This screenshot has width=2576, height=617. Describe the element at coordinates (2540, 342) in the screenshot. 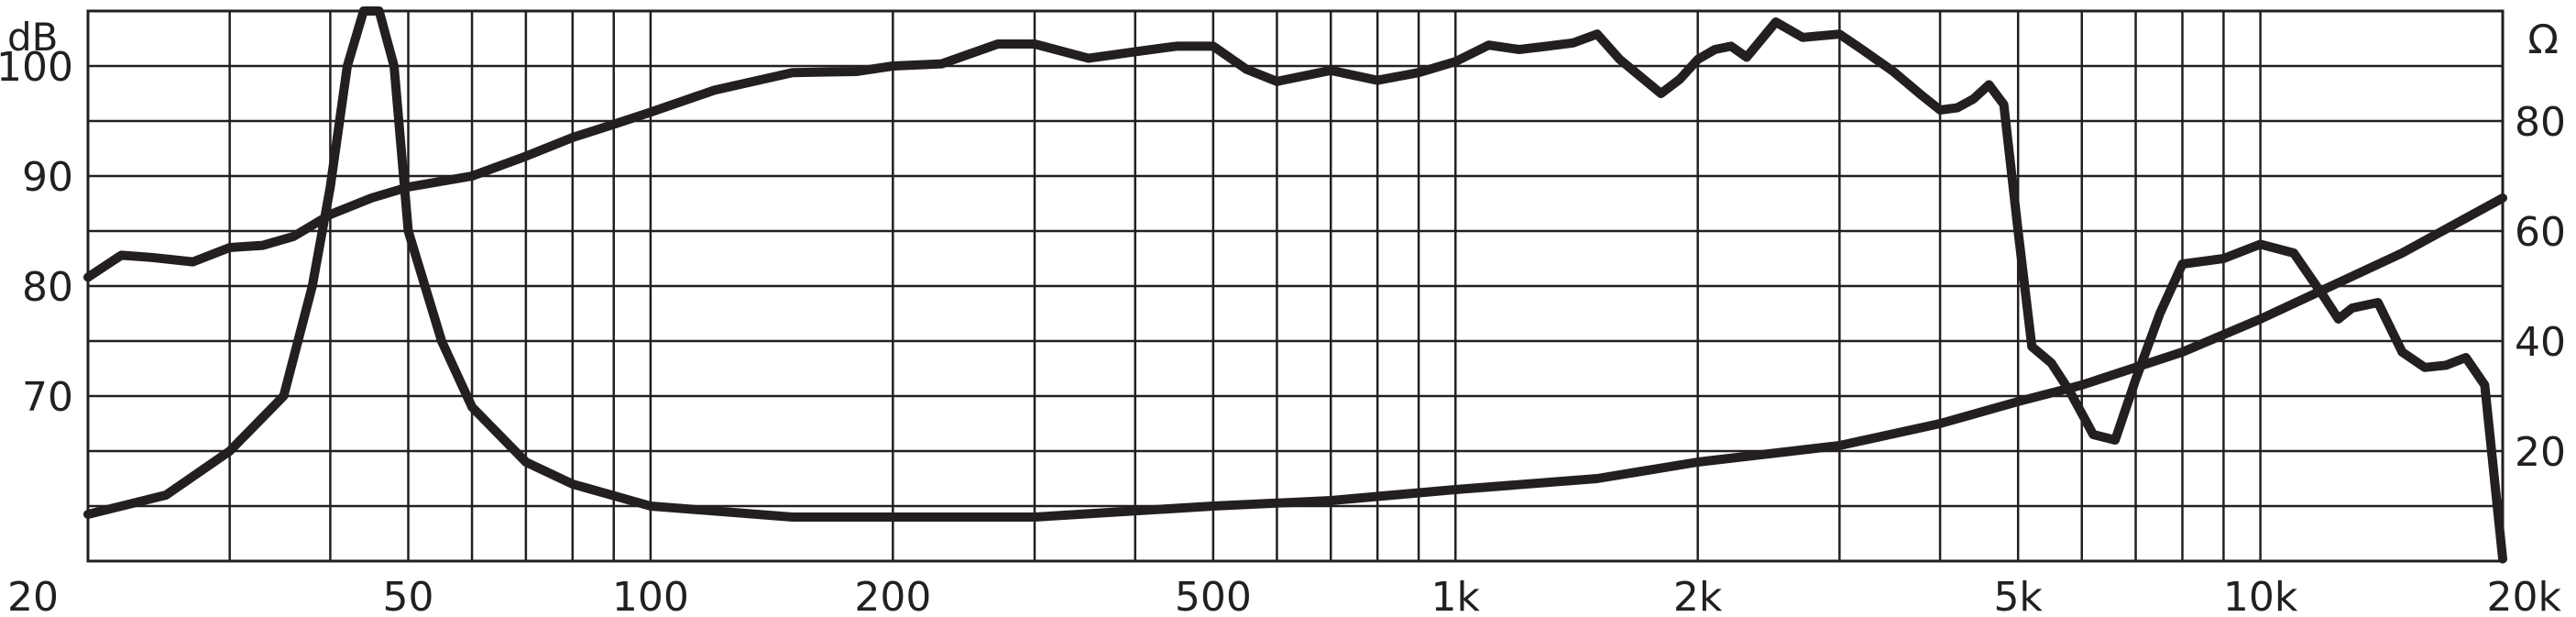

I see `right-y-tick-label: 40` at that location.